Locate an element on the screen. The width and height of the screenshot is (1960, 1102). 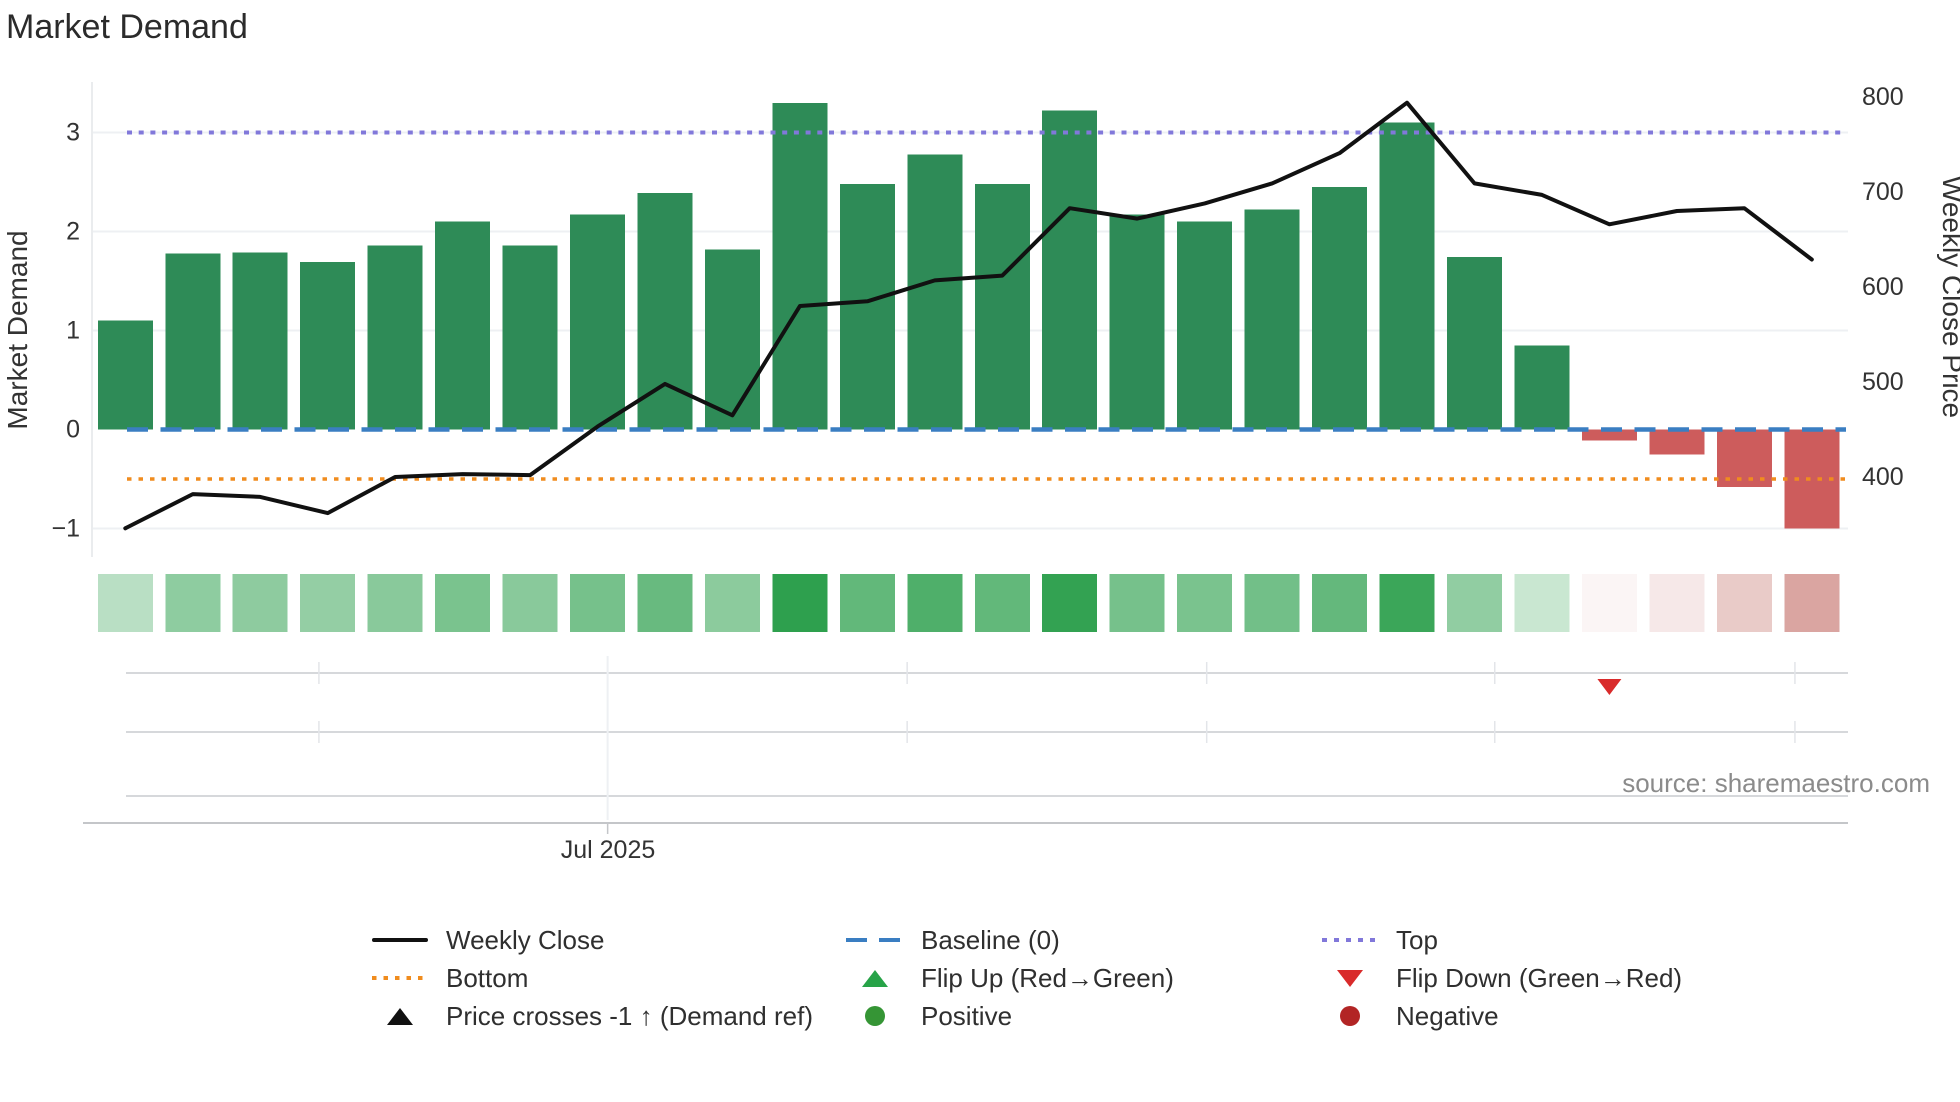
right-tick-label: 700 is located at coordinates (1883, 192).